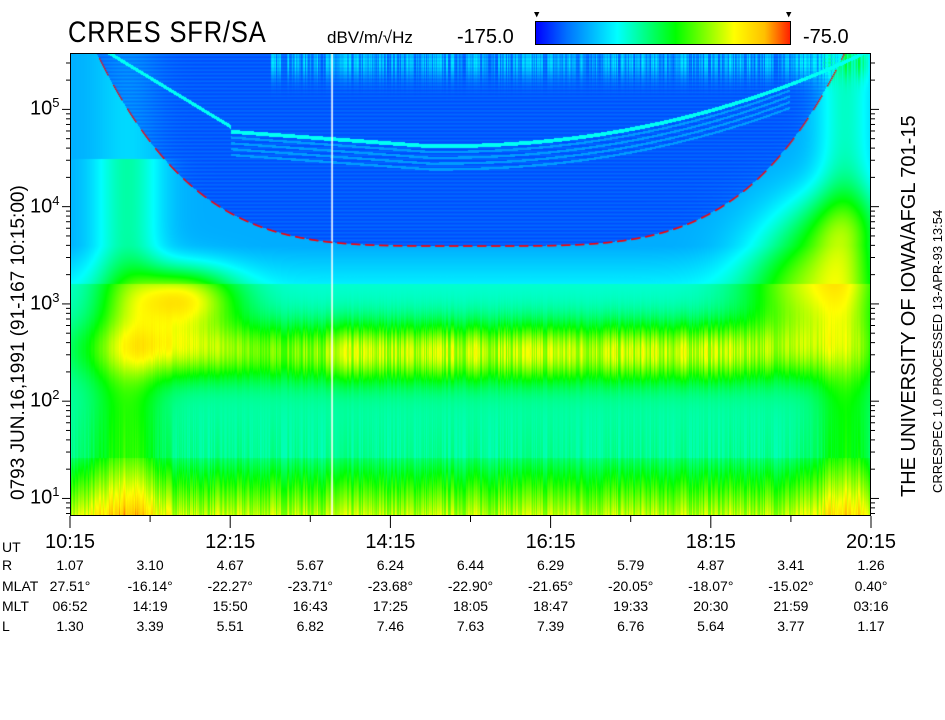  I want to click on colorbar-min-label: -175.0, so click(485, 37).